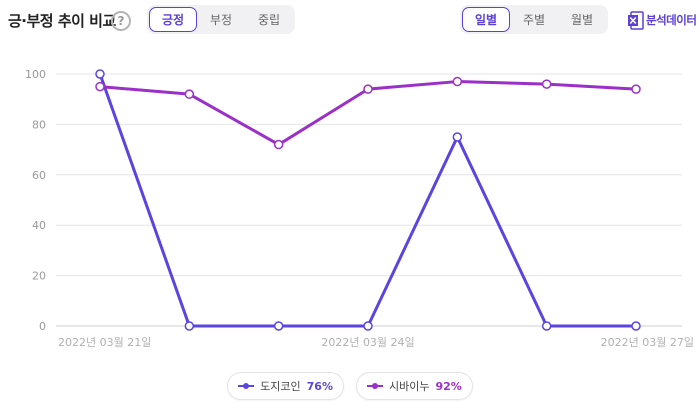 This screenshot has width=700, height=411. What do you see at coordinates (280, 386) in the screenshot?
I see `legend-label: 도지코인` at bounding box center [280, 386].